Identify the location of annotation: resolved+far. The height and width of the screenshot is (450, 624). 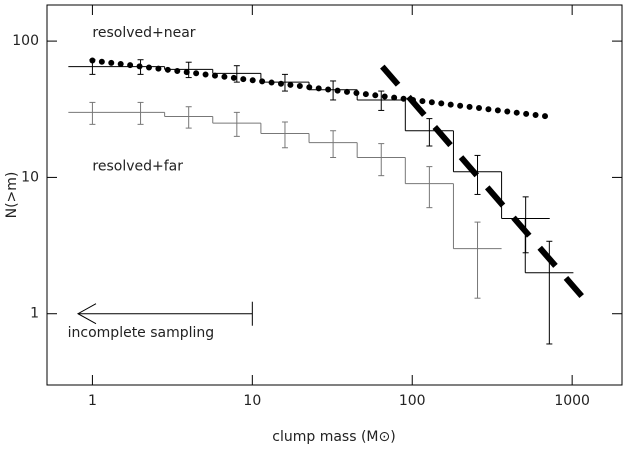
(137, 167).